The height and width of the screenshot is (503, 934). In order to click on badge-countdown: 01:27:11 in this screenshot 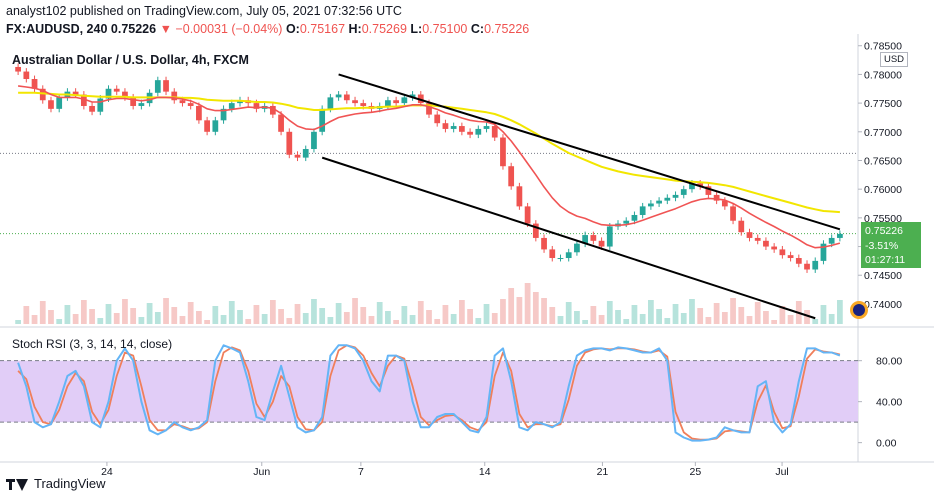, I will do `click(885, 260)`.